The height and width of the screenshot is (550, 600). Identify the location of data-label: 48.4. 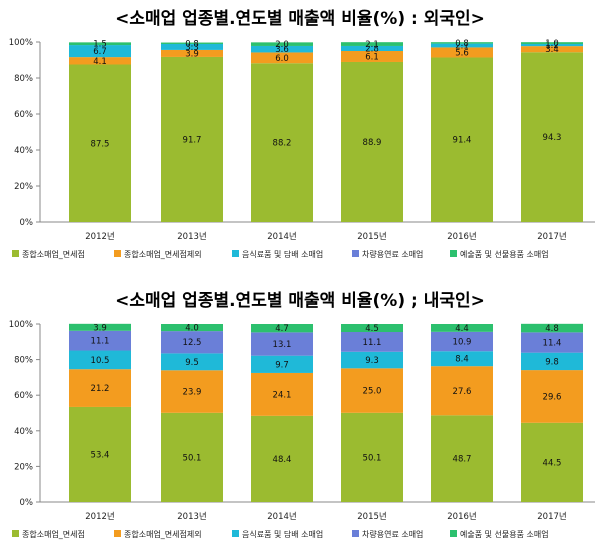
(282, 460).